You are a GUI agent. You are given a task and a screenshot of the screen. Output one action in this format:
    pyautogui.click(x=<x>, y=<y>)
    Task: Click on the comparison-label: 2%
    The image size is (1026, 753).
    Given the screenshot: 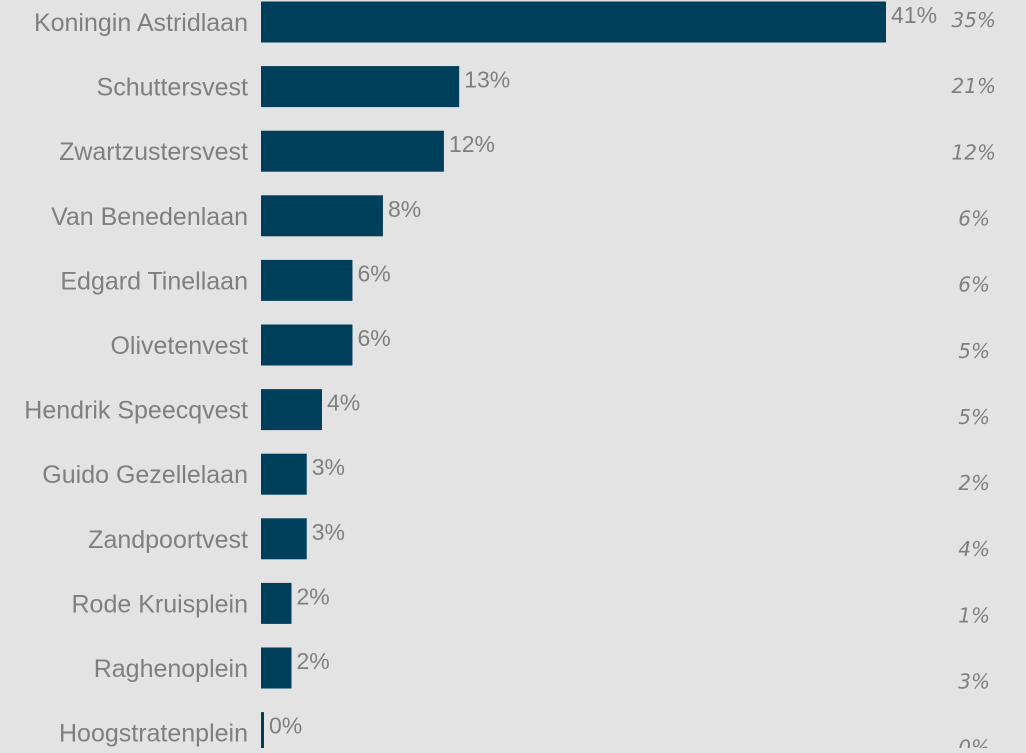 What is the action you would take?
    pyautogui.click(x=974, y=483)
    